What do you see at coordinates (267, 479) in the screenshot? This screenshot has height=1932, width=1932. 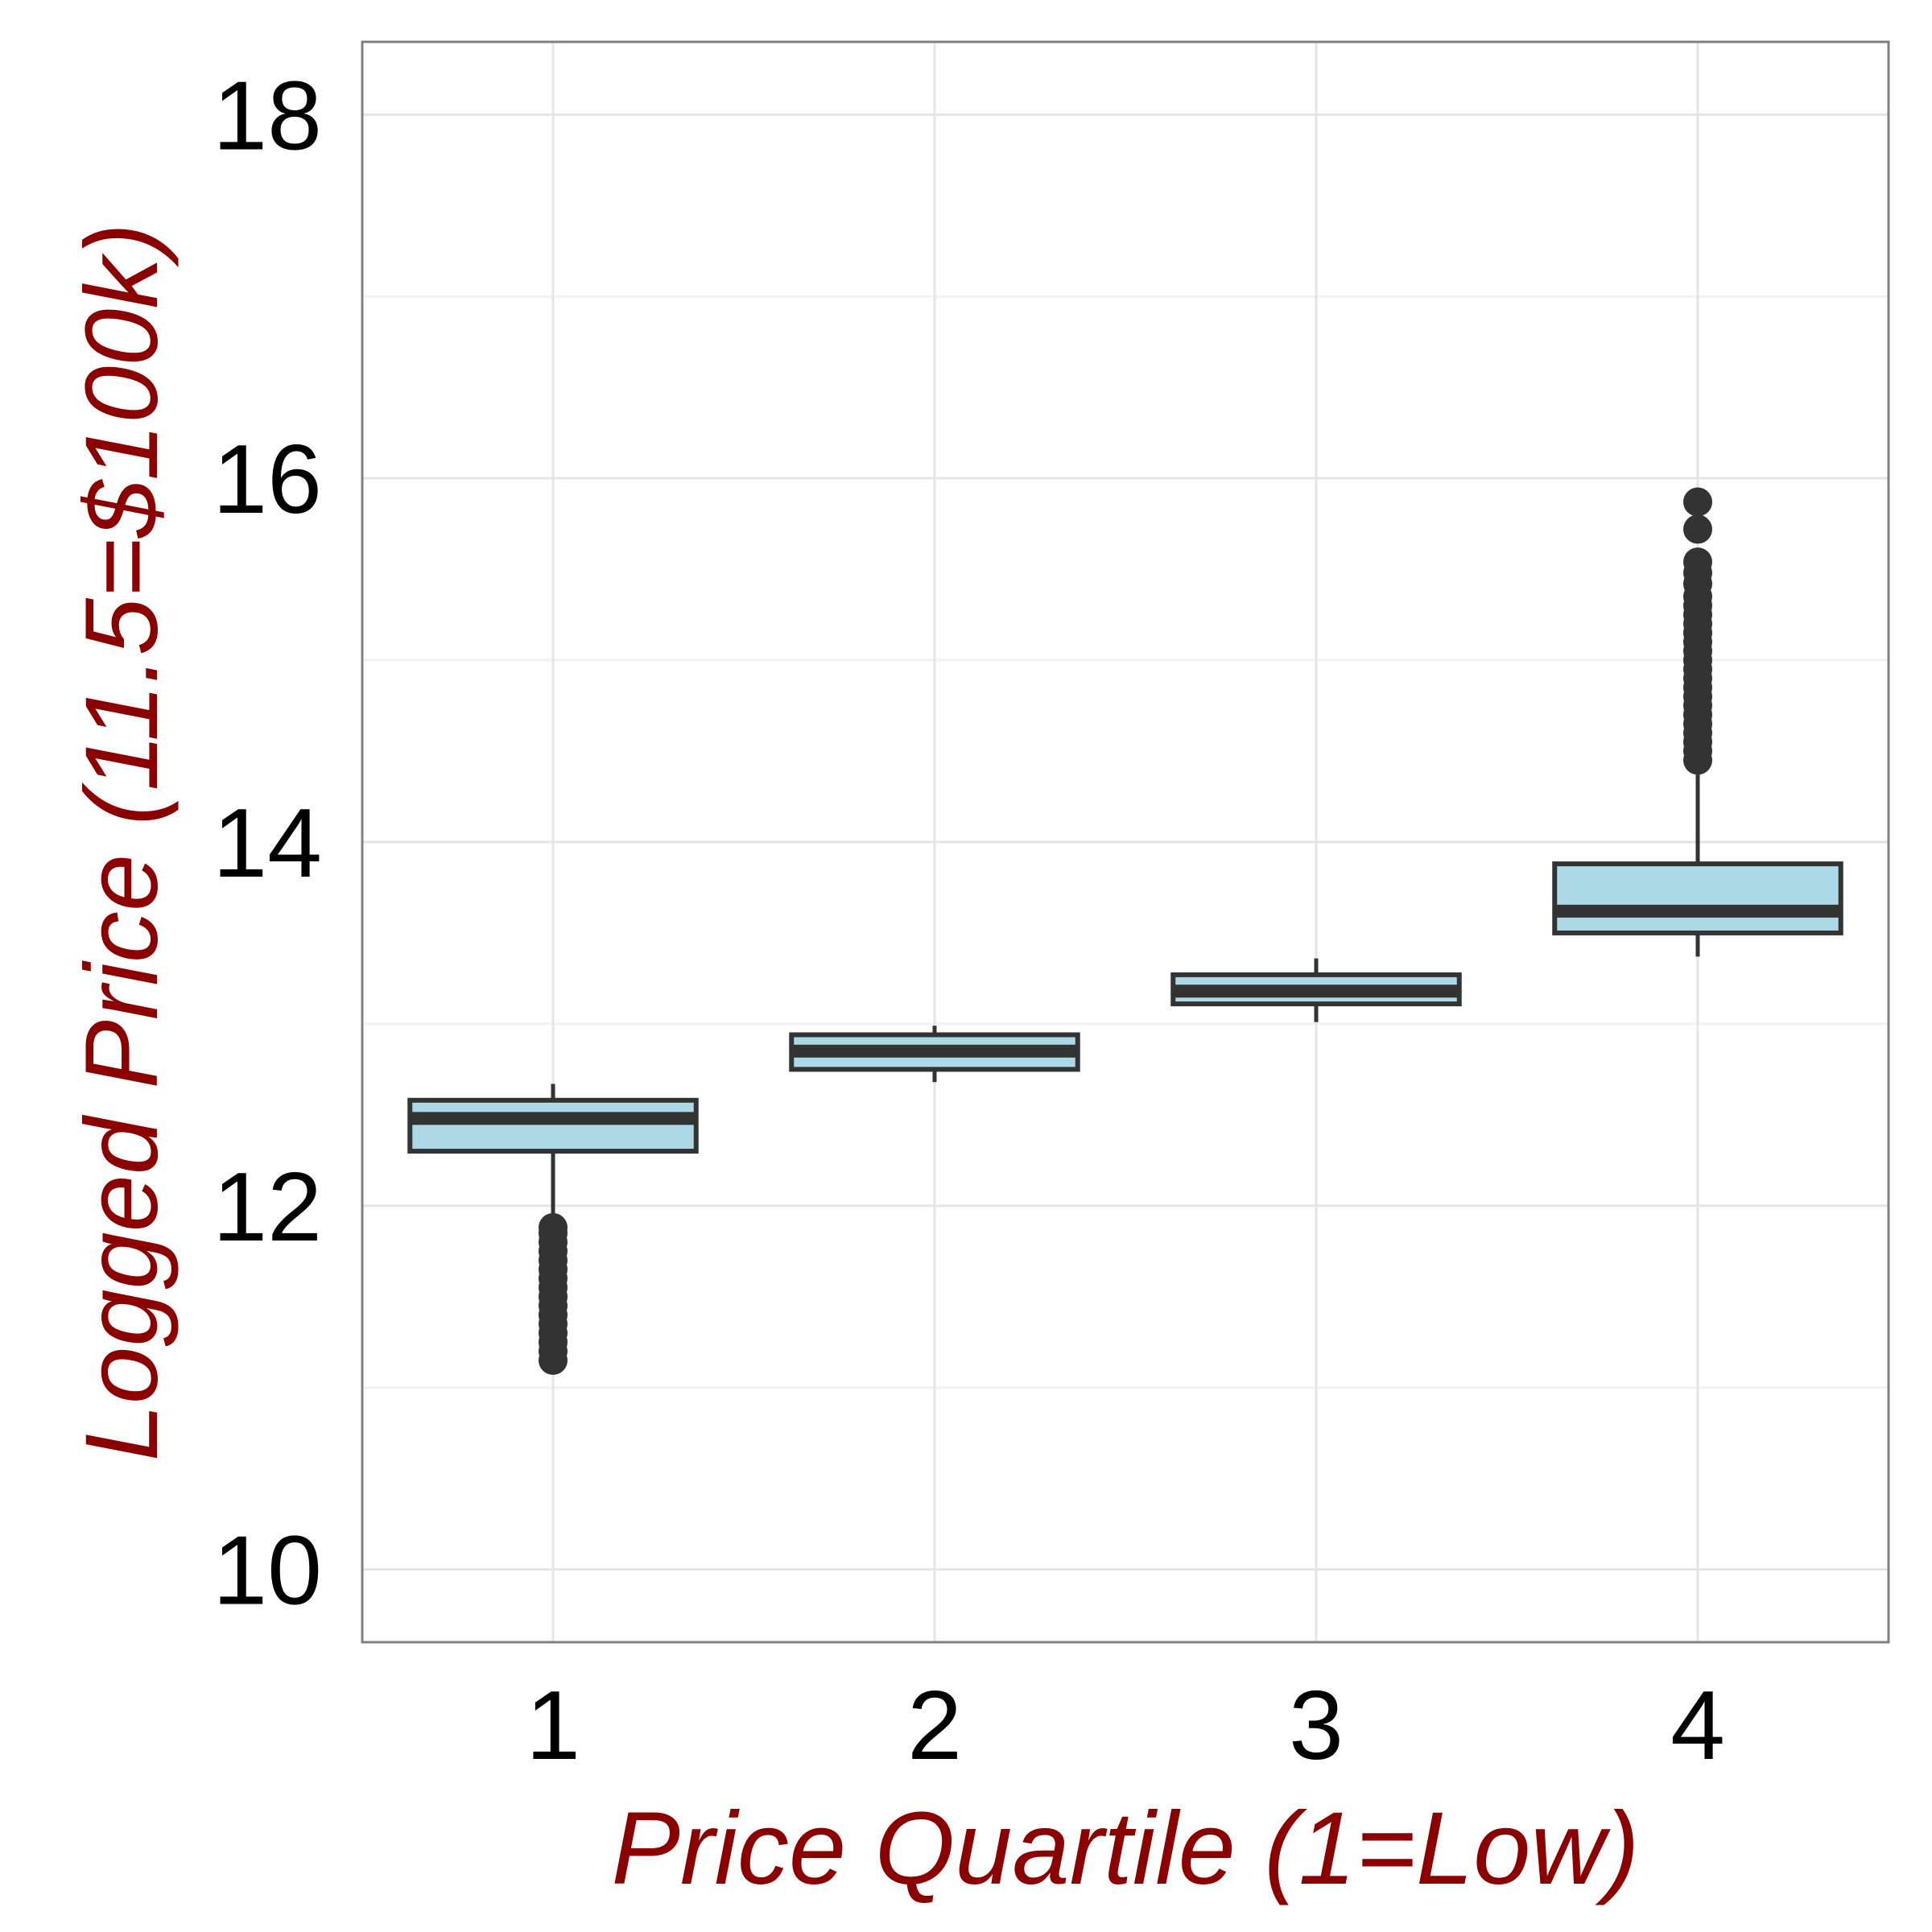 I see `y-tick-label: 16` at bounding box center [267, 479].